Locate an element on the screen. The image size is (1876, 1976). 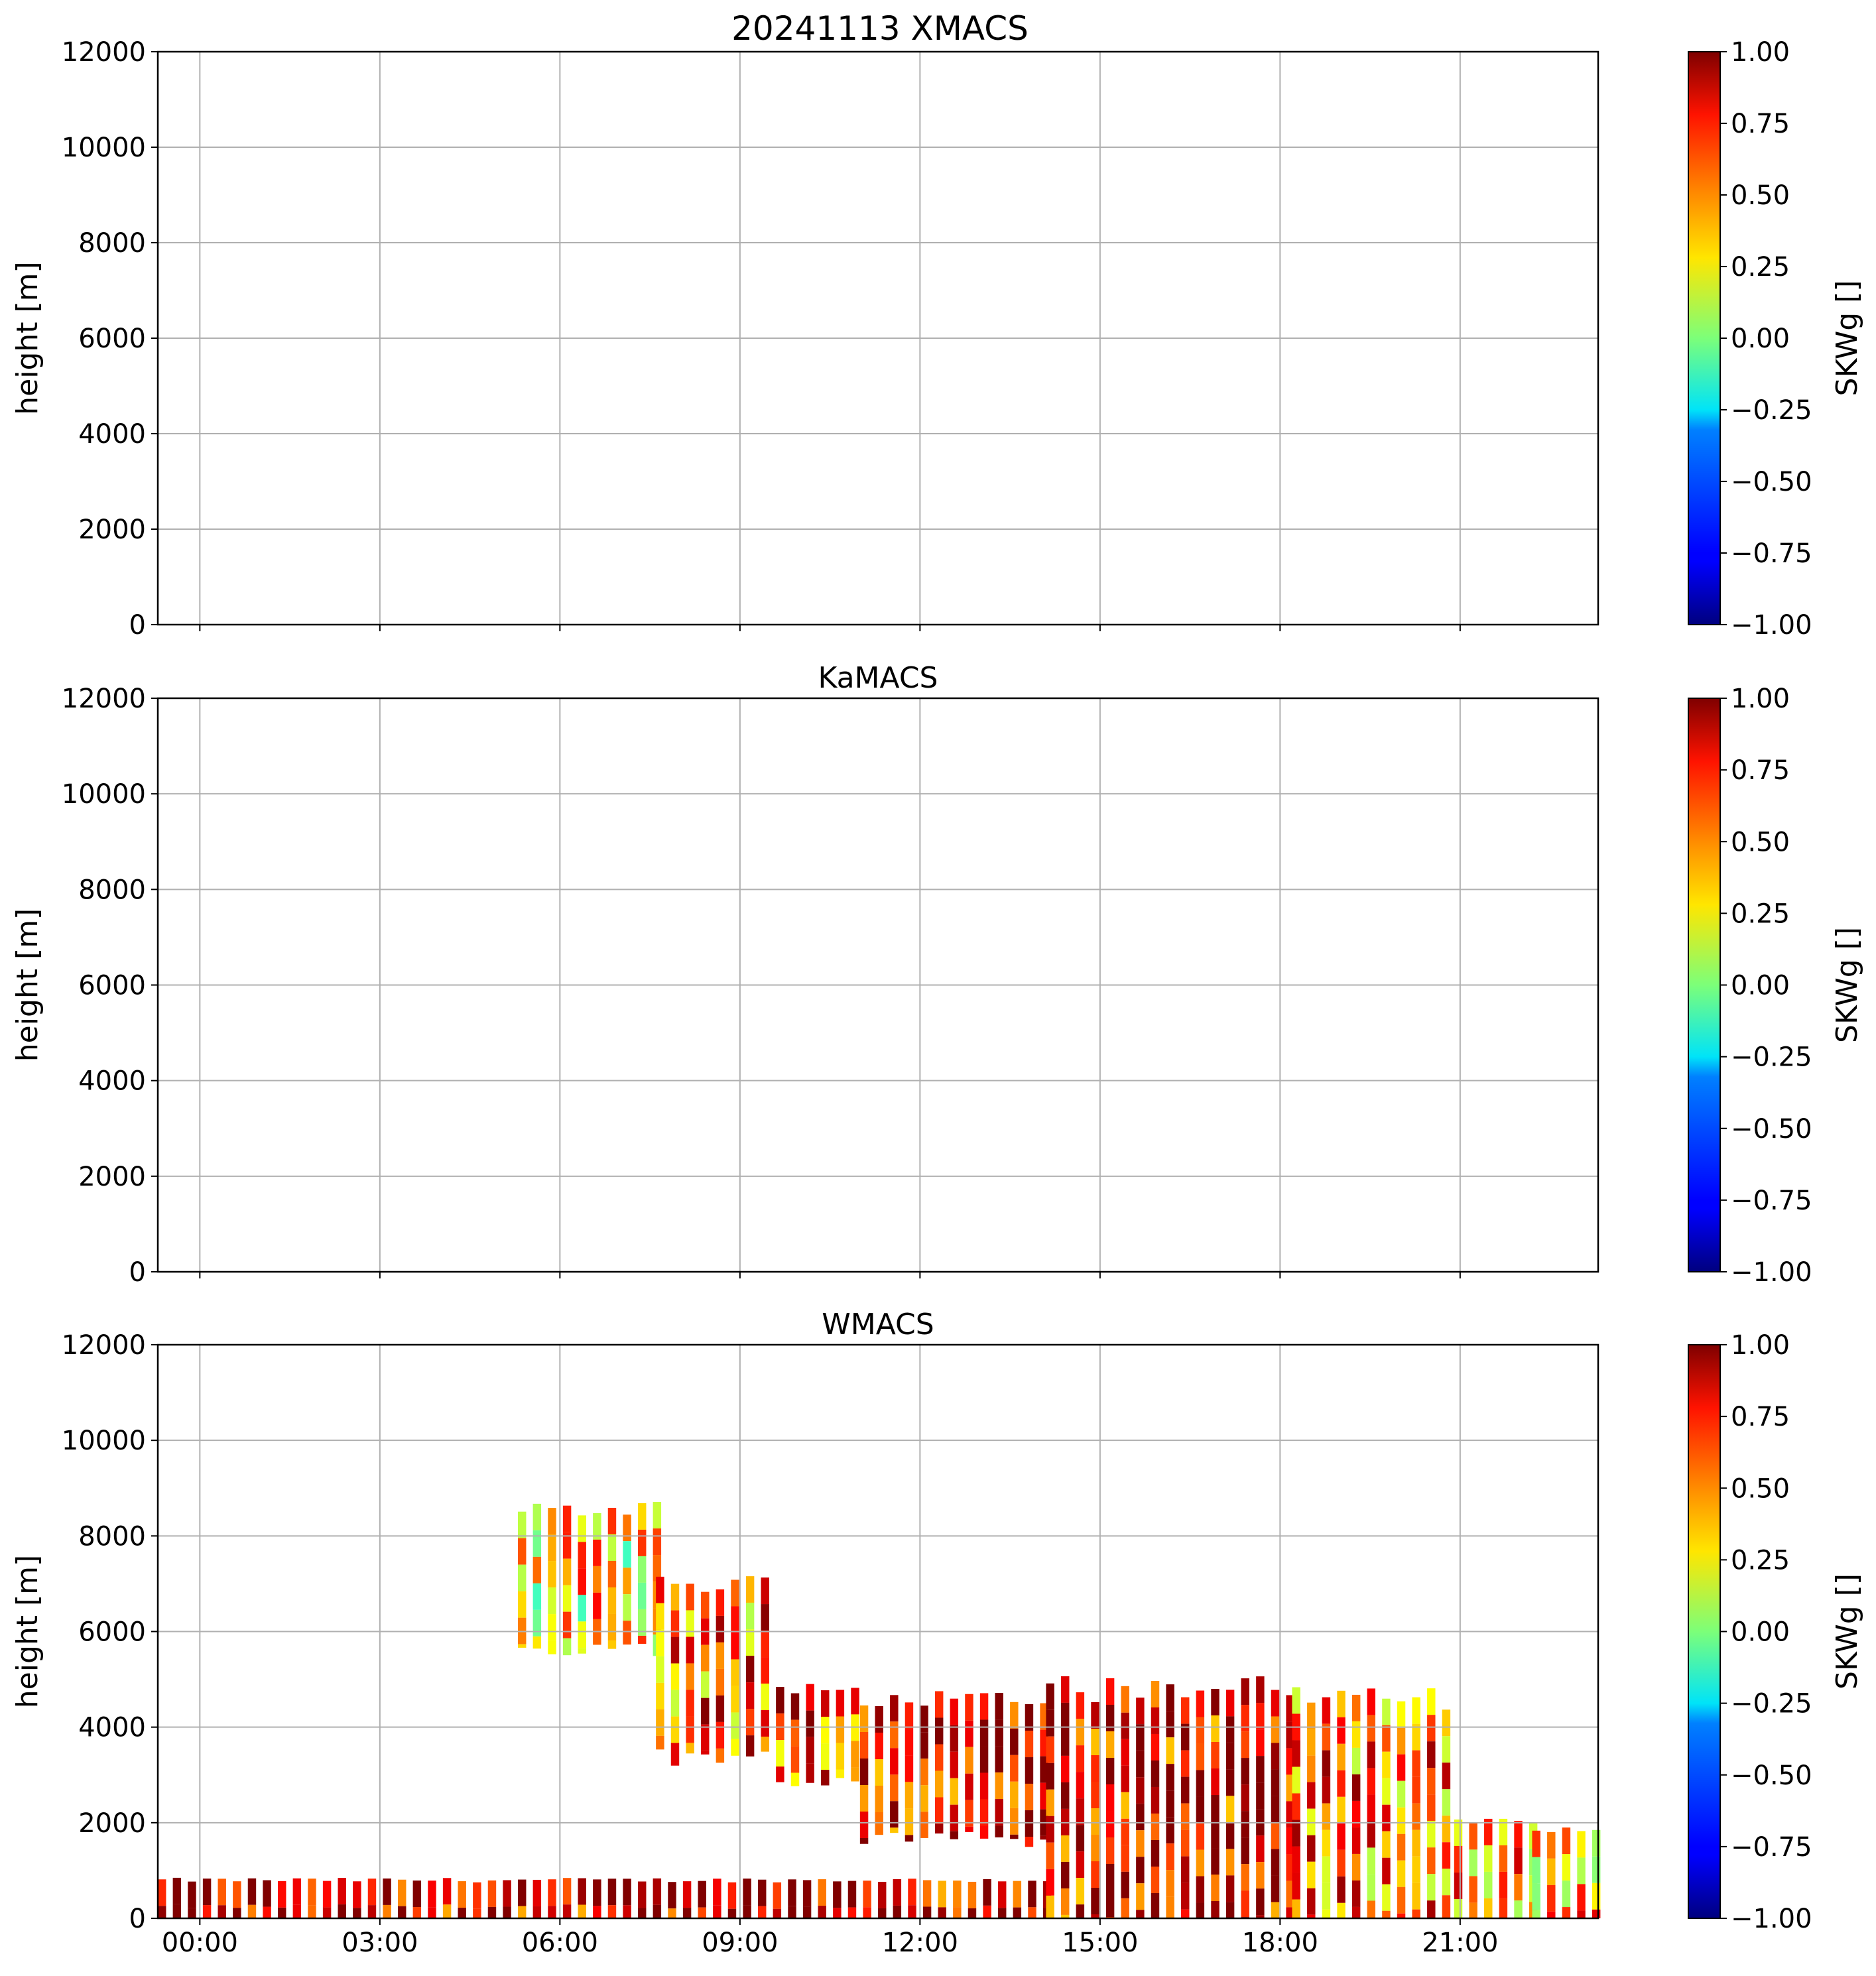
colorbar-tick-label: −0.50 is located at coordinates (1771, 1775).